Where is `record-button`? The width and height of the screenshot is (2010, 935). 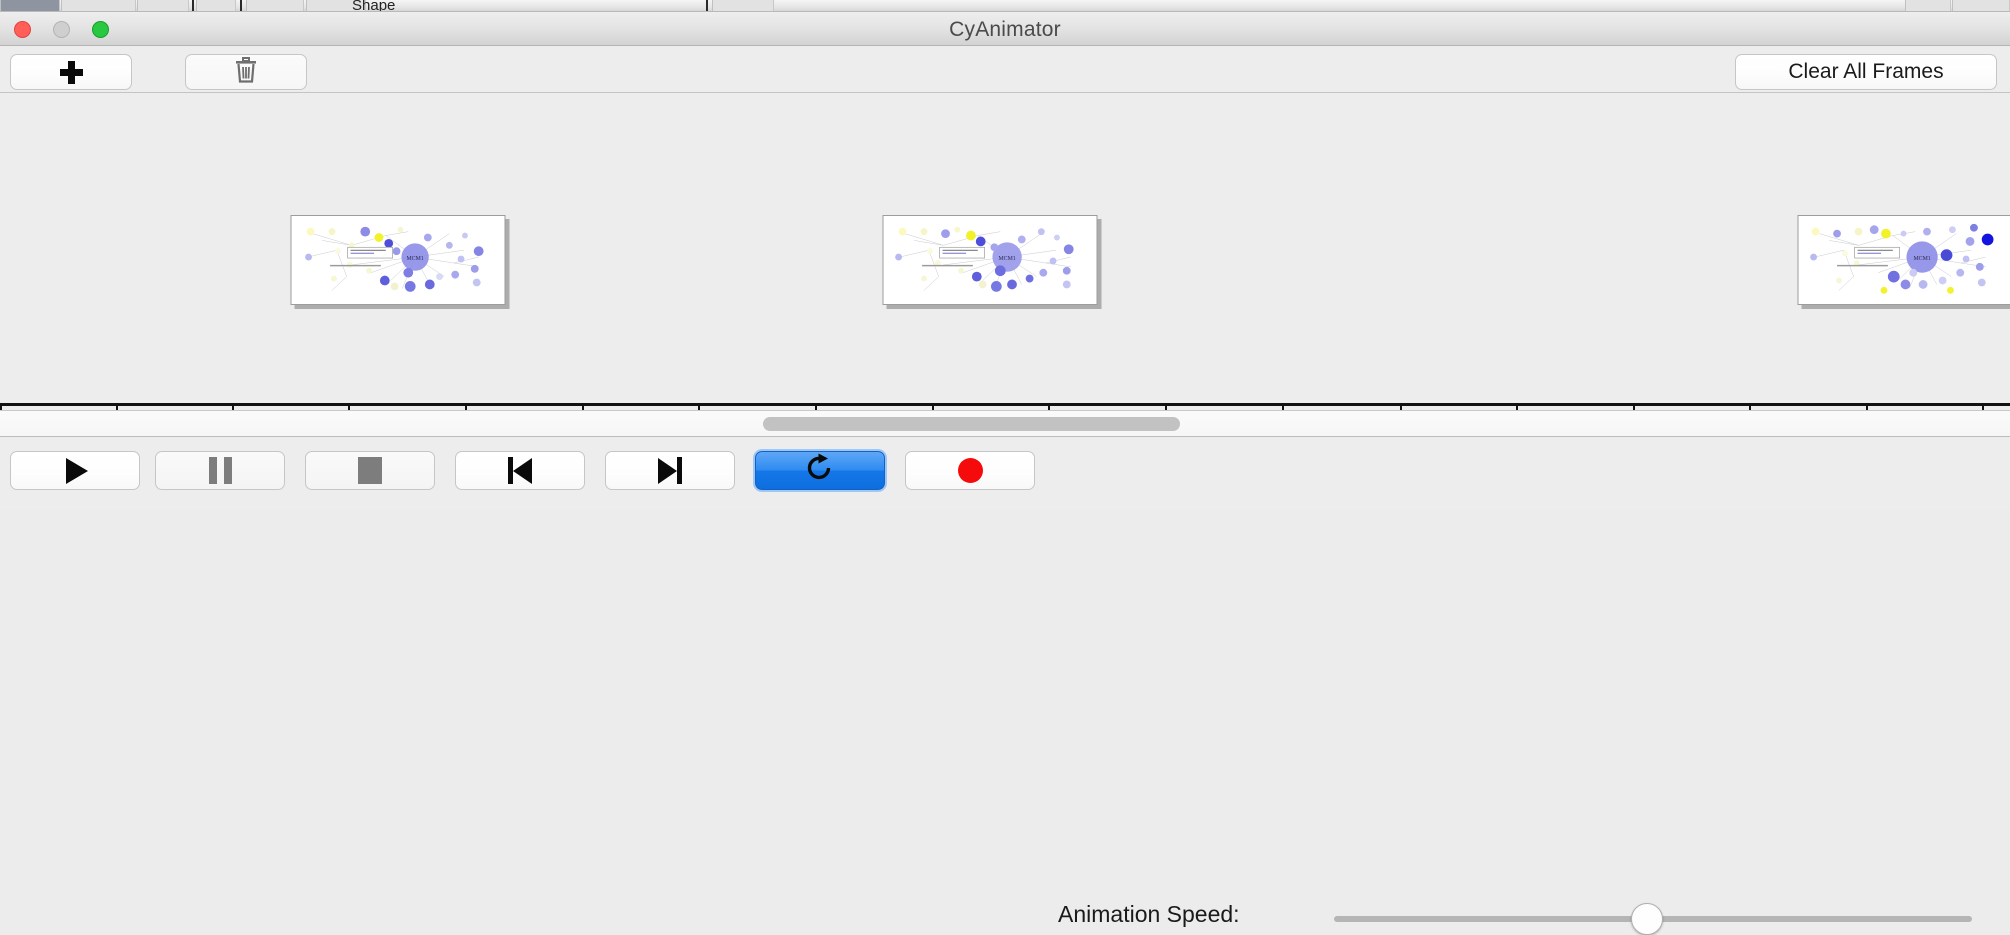
record-button is located at coordinates (970, 470).